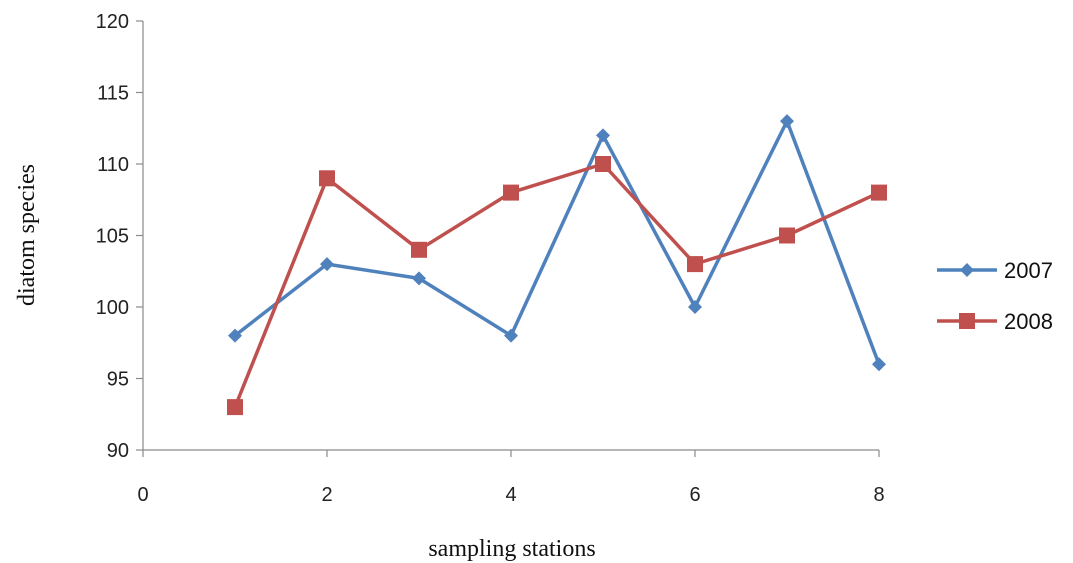 This screenshot has width=1073, height=563. Describe the element at coordinates (511, 549) in the screenshot. I see `x-axis-title: sampling stations` at that location.